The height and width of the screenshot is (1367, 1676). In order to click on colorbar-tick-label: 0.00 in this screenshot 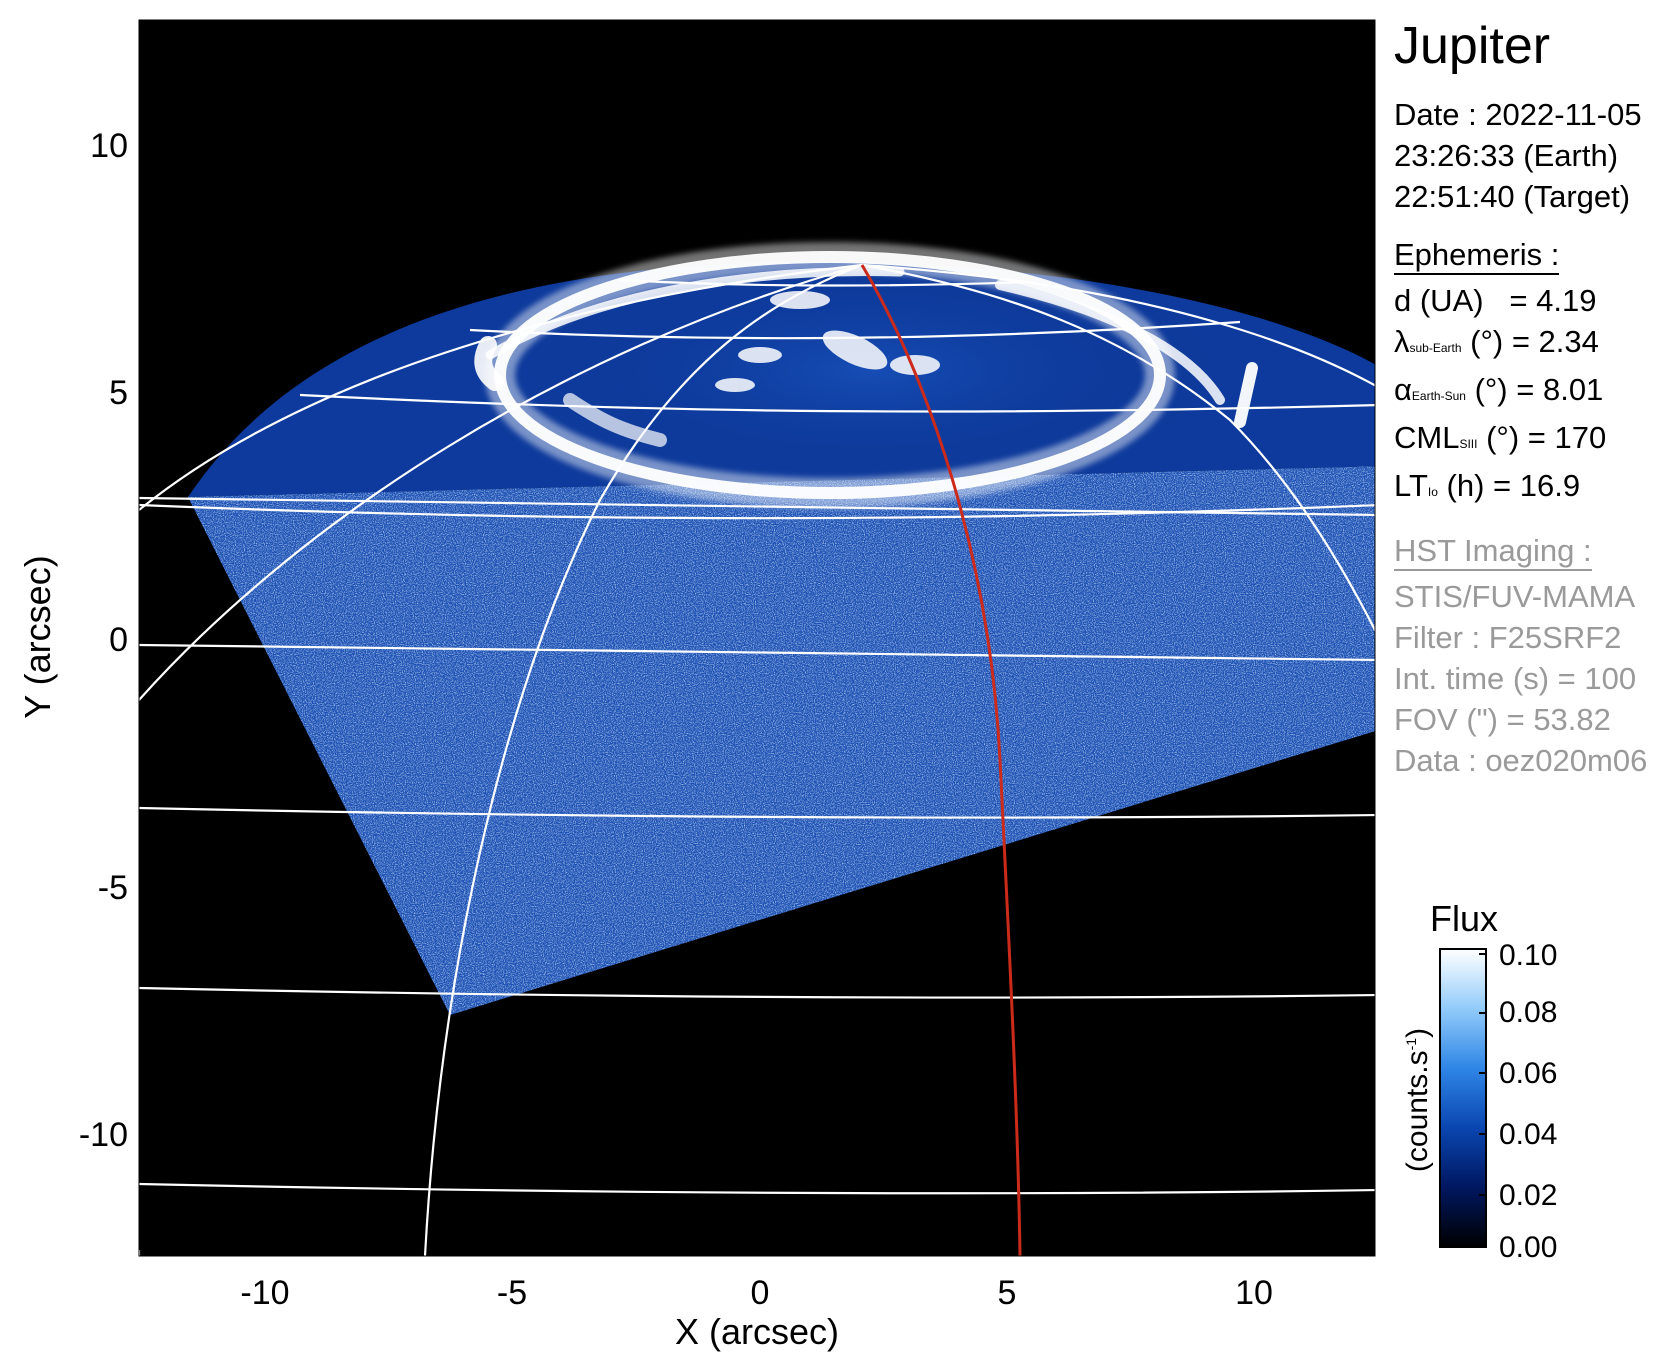, I will do `click(1528, 1247)`.